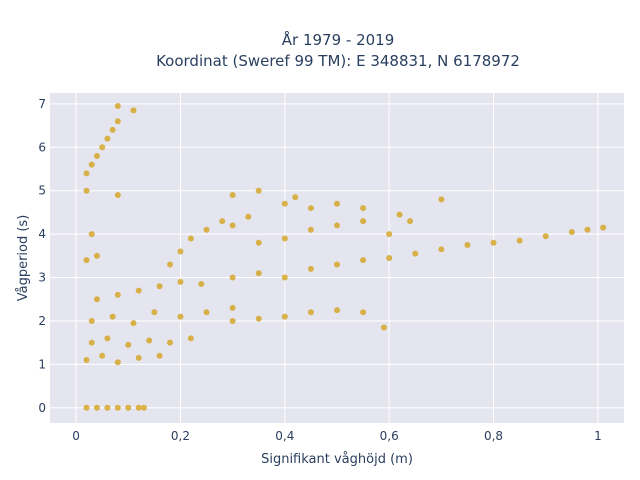  What do you see at coordinates (42, 278) in the screenshot?
I see `y-tick-label: 3` at bounding box center [42, 278].